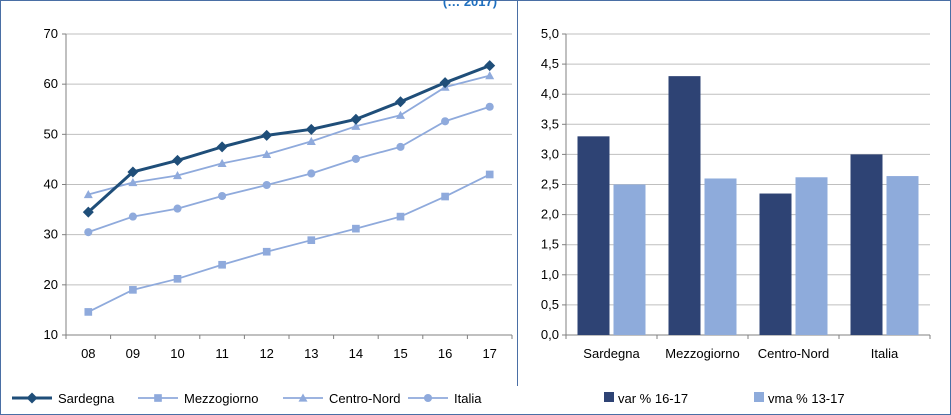 The image size is (951, 415). Describe the element at coordinates (400, 353) in the screenshot. I see `line-chart-x-tick-label: 15` at that location.